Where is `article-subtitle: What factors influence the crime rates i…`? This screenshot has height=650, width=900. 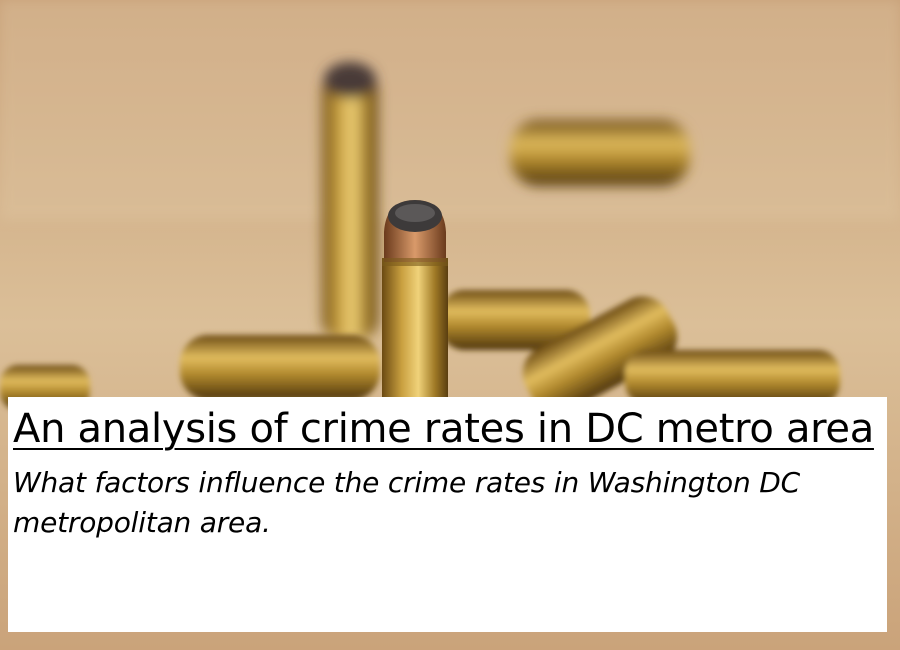
article-subtitle: What factors influence the crime rates i… is located at coordinates (406, 502).